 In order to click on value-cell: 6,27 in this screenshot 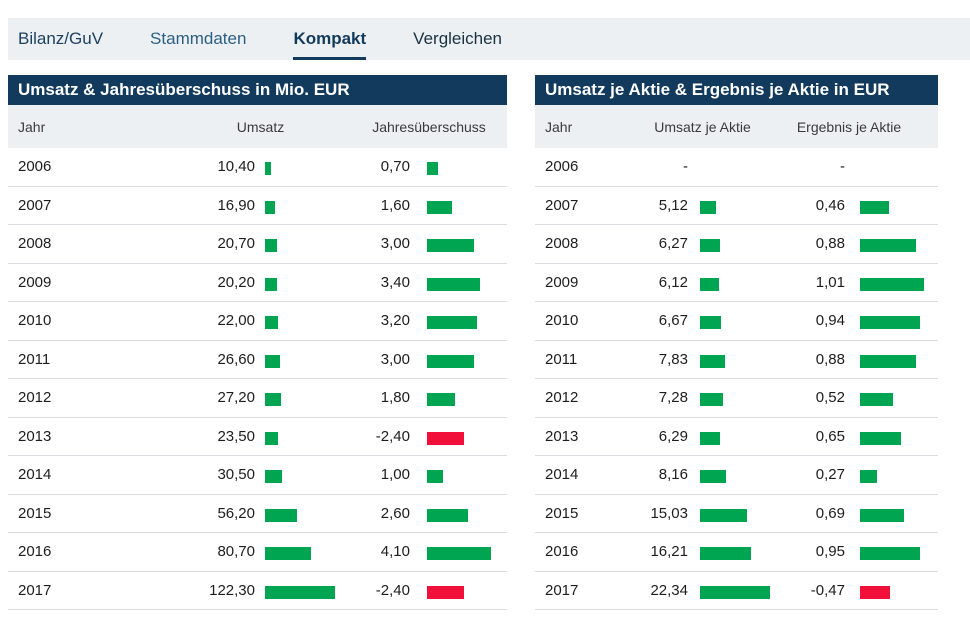, I will do `click(673, 244)`.